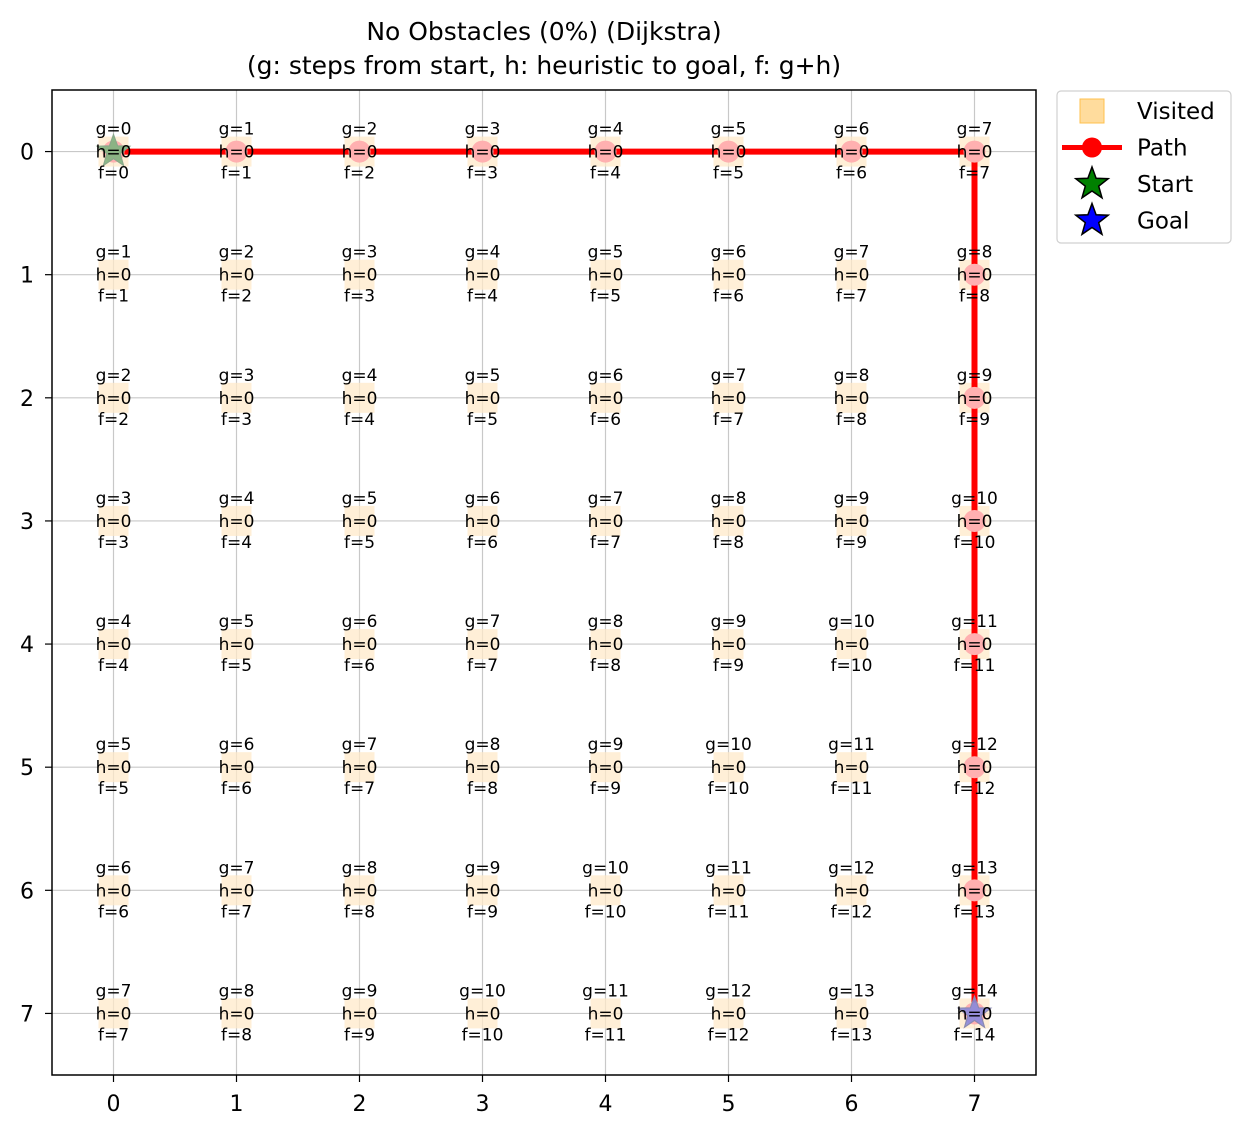 Image resolution: width=1248 pixels, height=1138 pixels. What do you see at coordinates (975, 789) in the screenshot?
I see `cell-f-label: f=12` at bounding box center [975, 789].